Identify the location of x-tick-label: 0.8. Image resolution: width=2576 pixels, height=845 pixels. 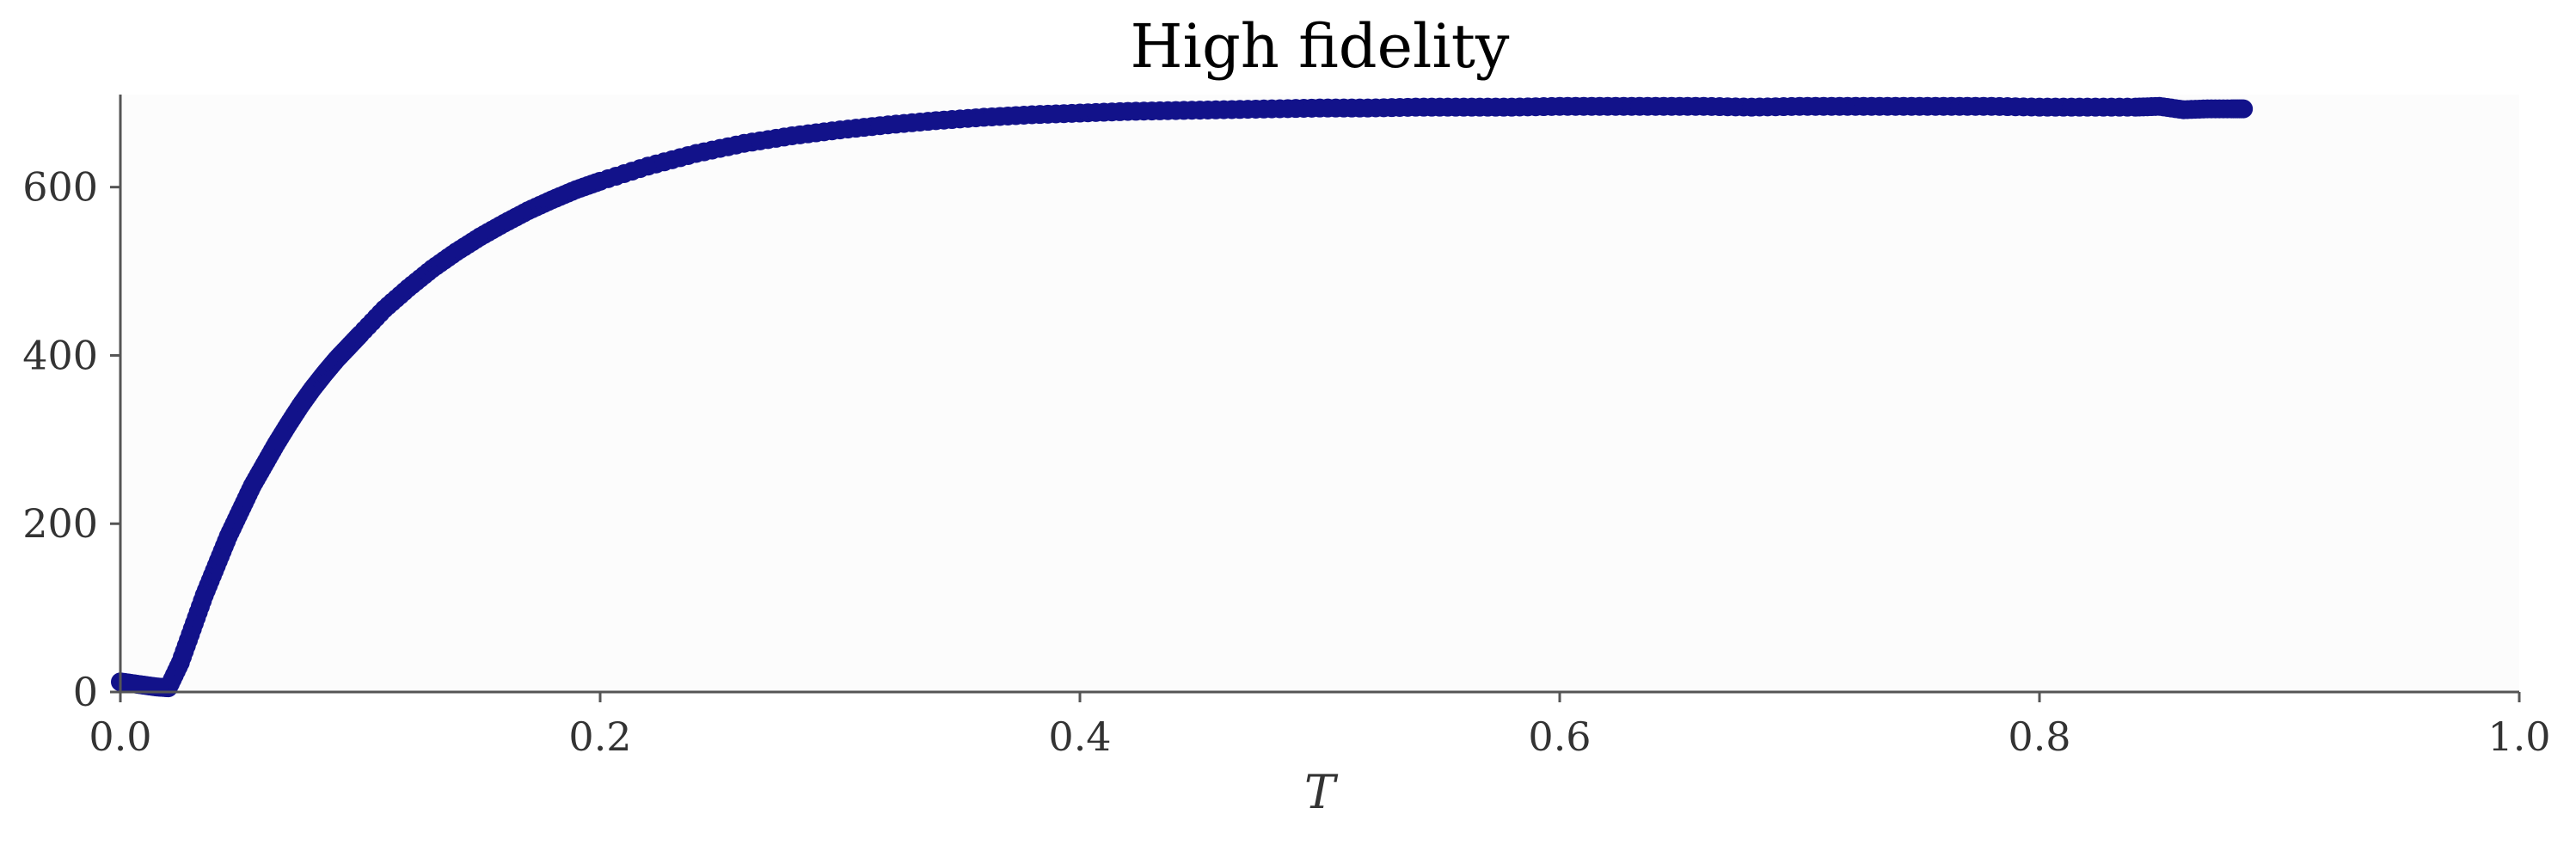
(2039, 736).